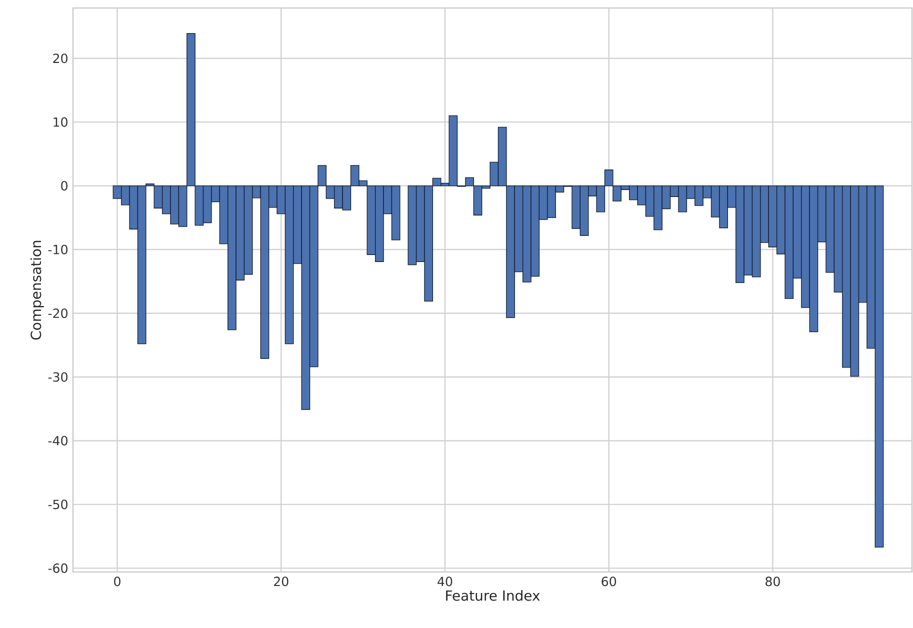 Image resolution: width=913 pixels, height=628 pixels. I want to click on y-tick-label: -60, so click(58, 568).